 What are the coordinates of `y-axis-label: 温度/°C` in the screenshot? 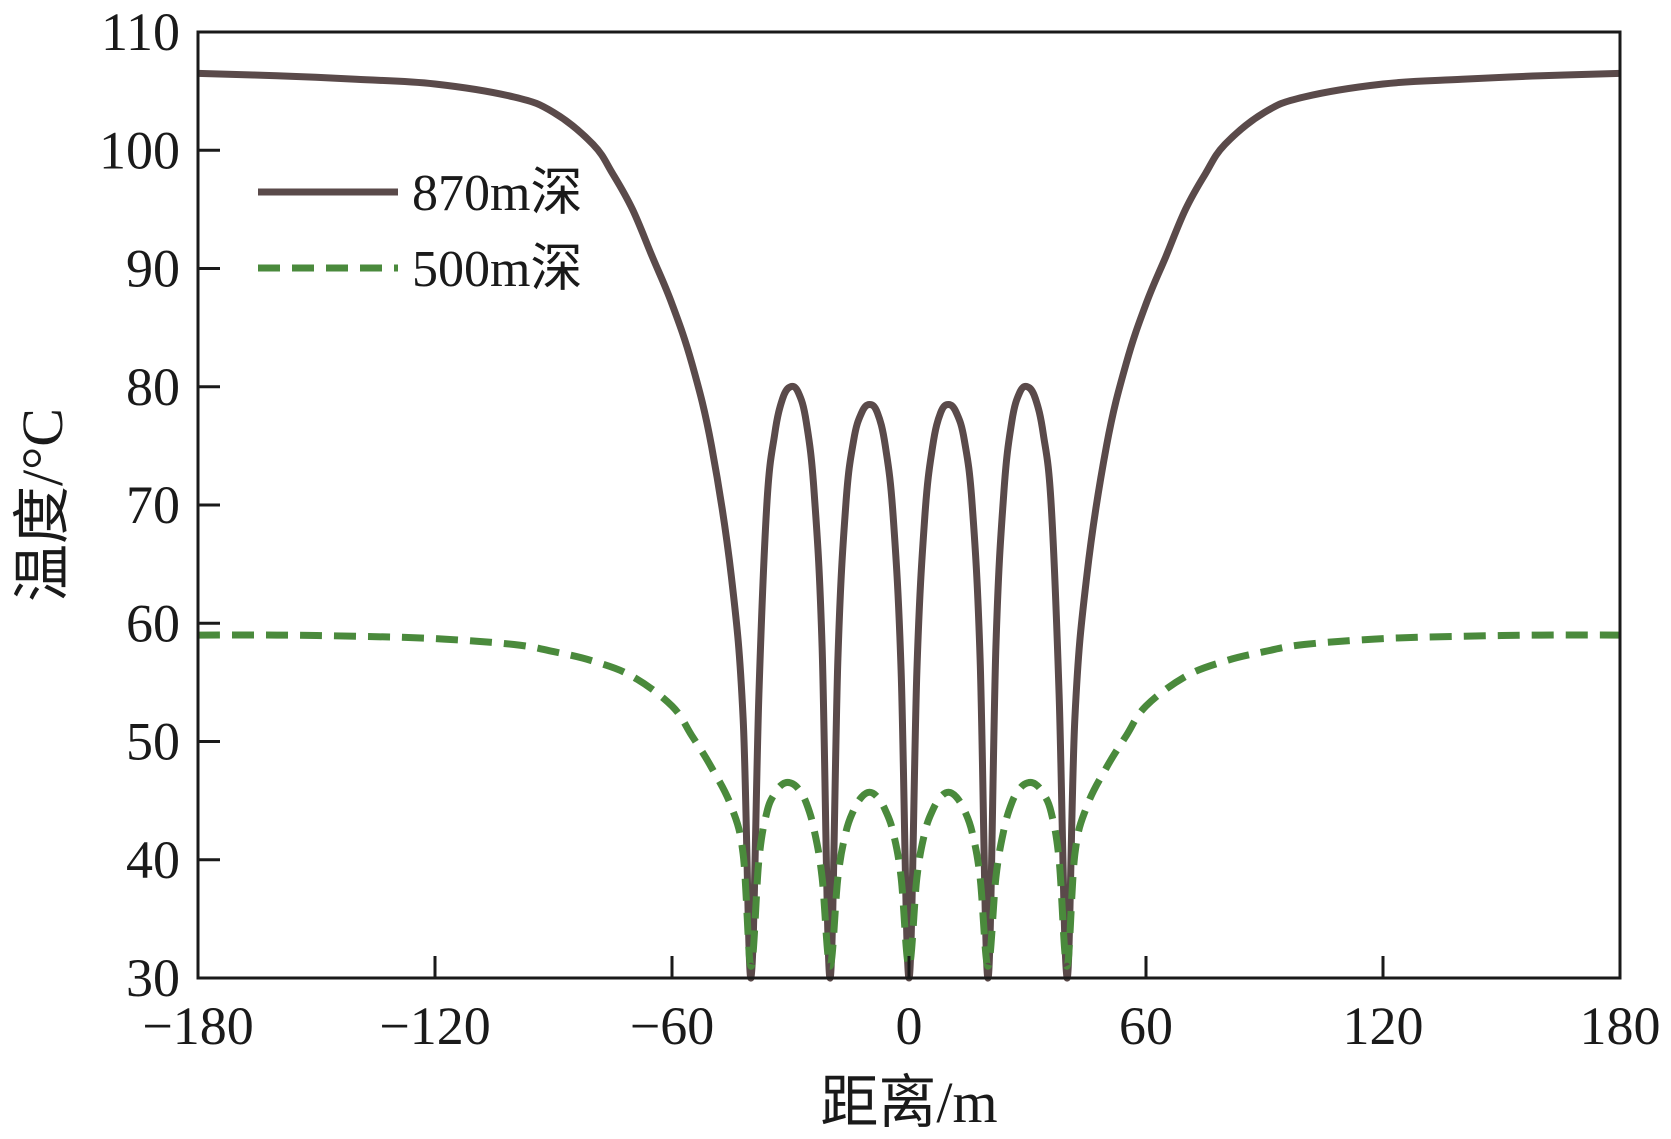 It's located at (42, 505).